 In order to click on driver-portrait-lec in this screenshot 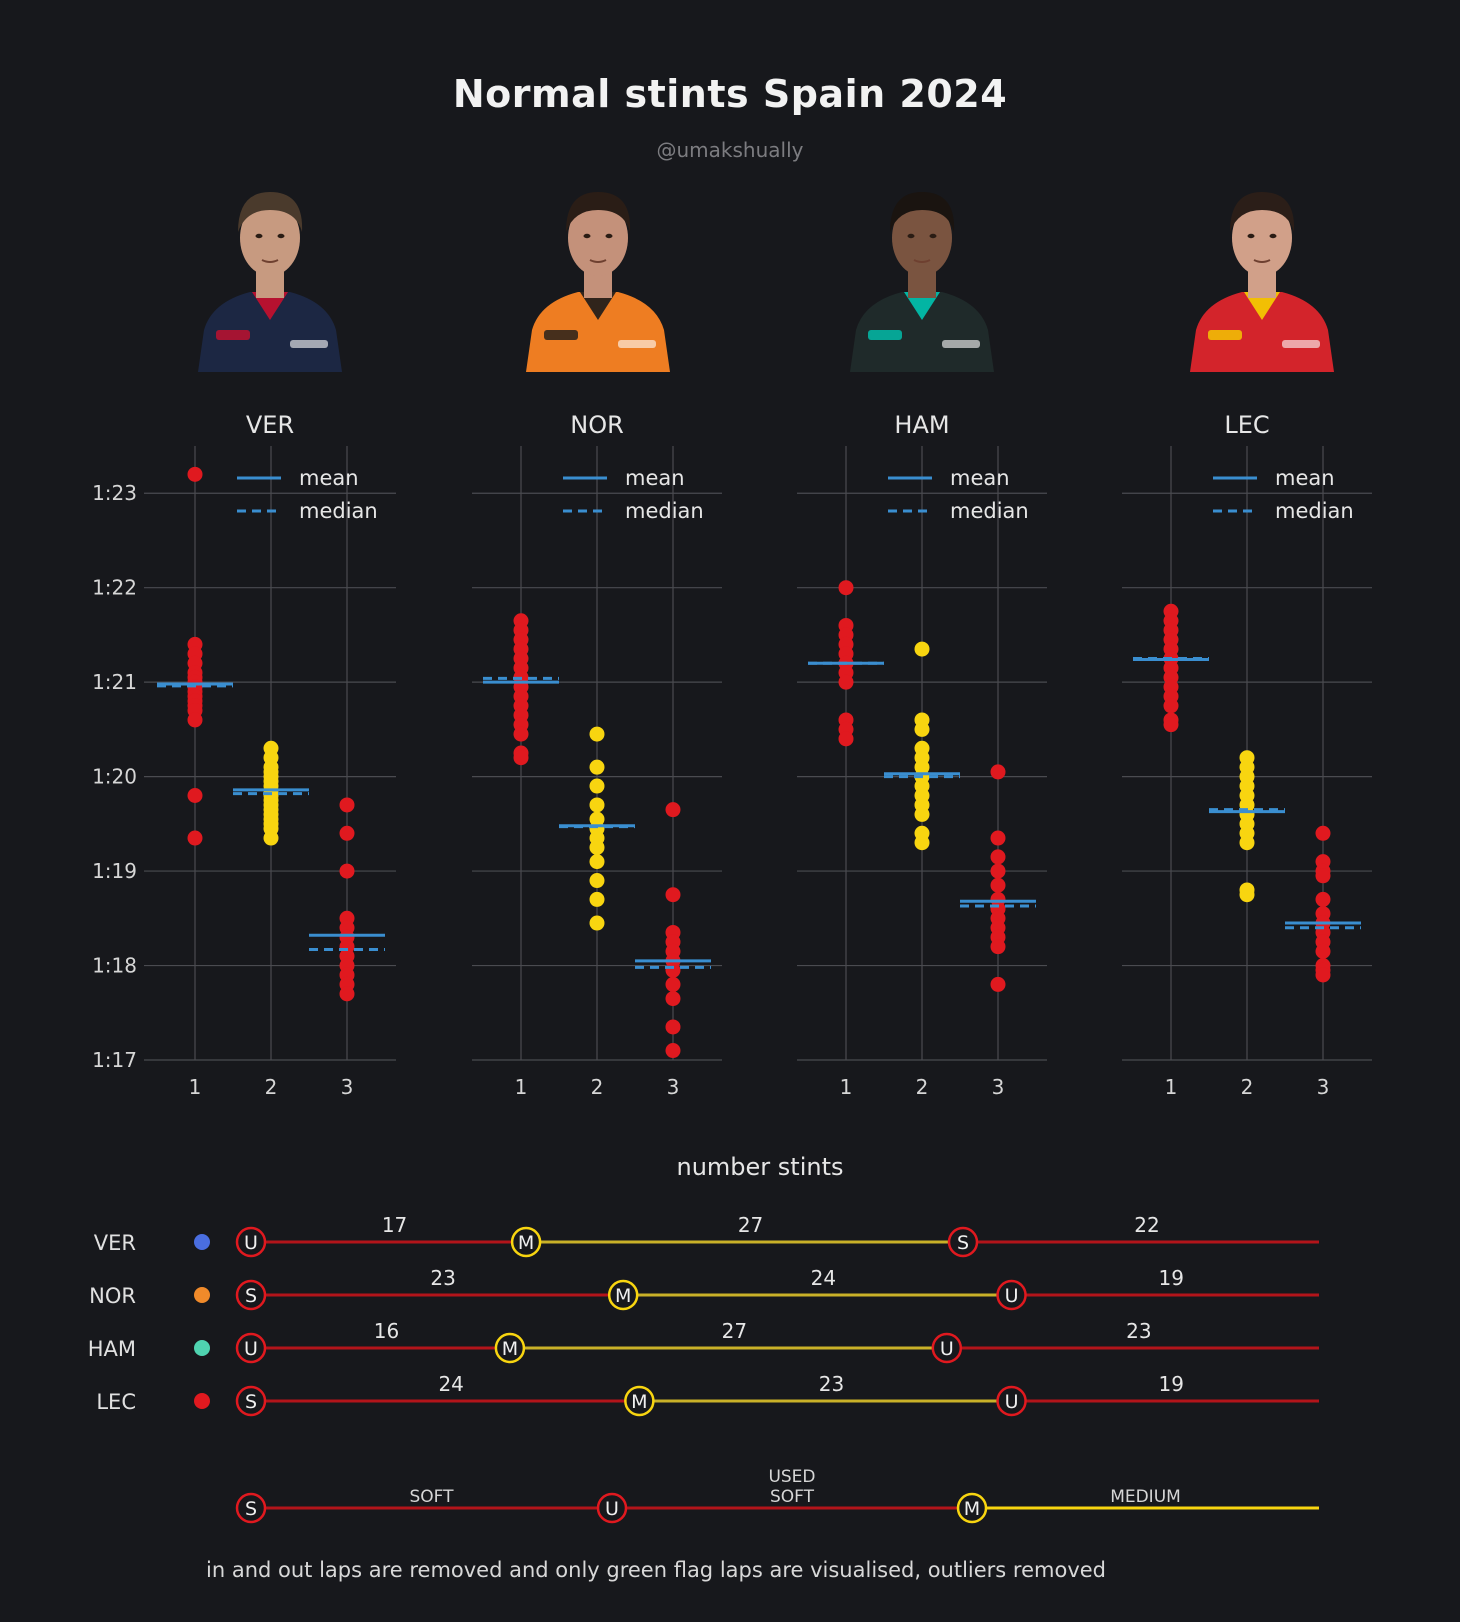, I will do `click(1262, 282)`.